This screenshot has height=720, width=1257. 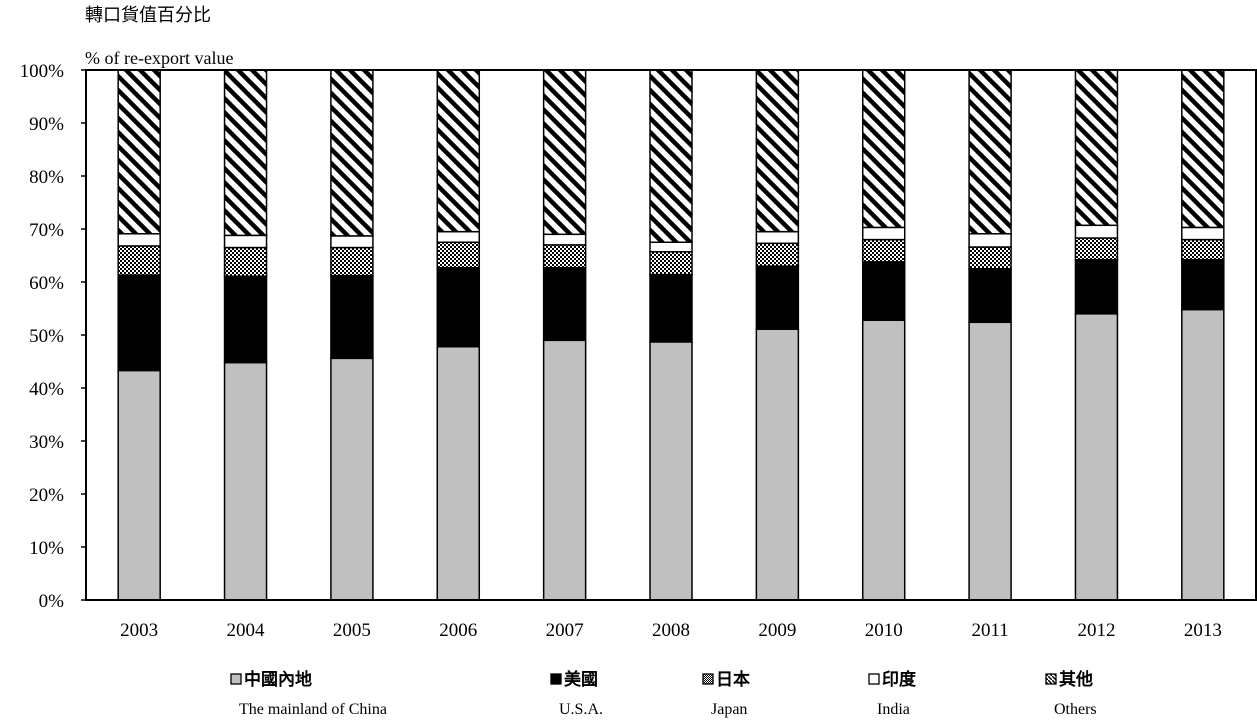 I want to click on legend-label-chinese: 印度, so click(x=899, y=679).